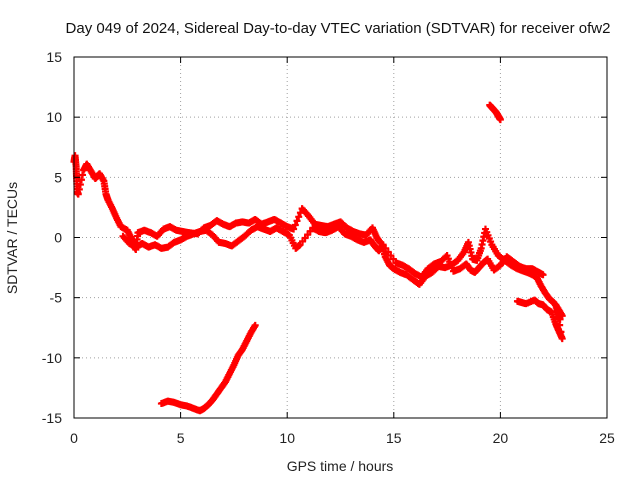 The height and width of the screenshot is (480, 640). I want to click on x-tick-label: 20, so click(501, 438).